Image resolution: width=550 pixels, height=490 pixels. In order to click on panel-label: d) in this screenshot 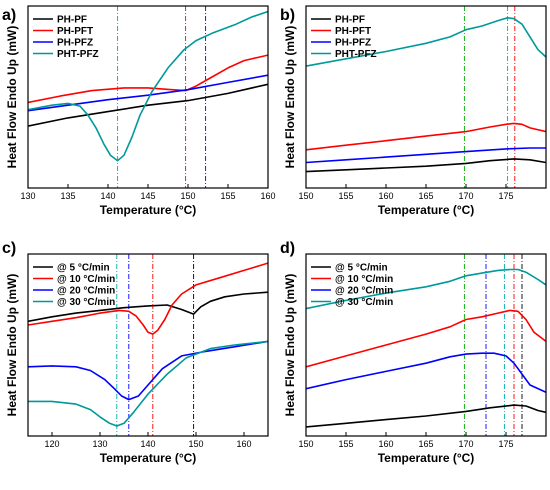, I will do `click(287, 248)`.